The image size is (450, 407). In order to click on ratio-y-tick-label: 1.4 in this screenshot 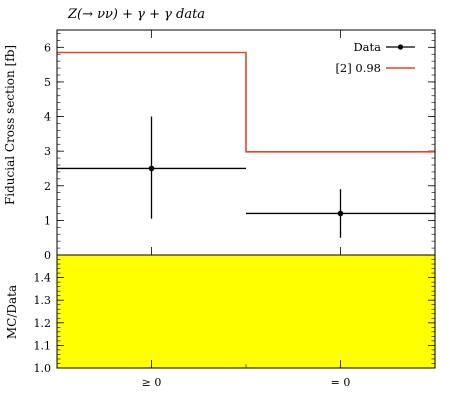, I will do `click(43, 278)`.